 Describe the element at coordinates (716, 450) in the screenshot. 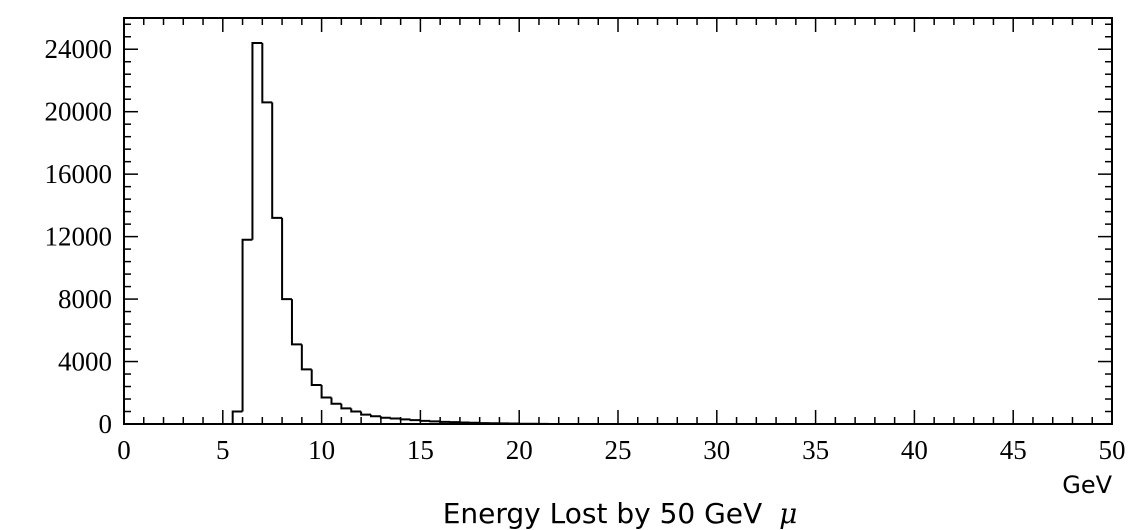

I see `x-tick-label: 30` at that location.